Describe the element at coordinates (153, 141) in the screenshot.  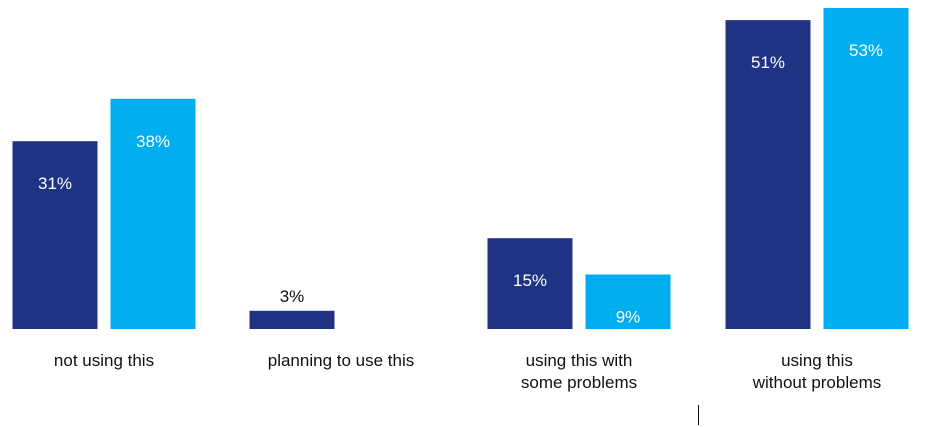
I see `bar-label-s1-c0: 38%` at that location.